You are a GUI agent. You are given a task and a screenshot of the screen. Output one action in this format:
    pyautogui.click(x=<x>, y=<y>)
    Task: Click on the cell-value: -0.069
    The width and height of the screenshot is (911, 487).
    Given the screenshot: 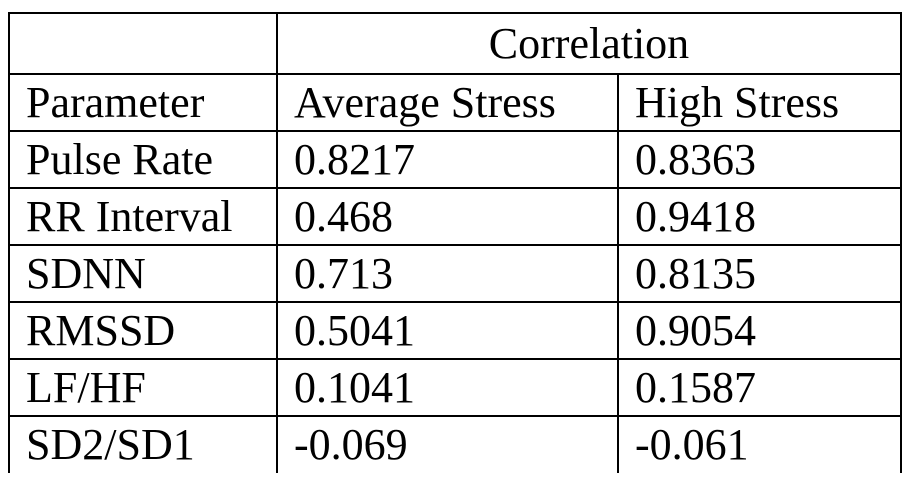 What is the action you would take?
    pyautogui.click(x=447, y=444)
    